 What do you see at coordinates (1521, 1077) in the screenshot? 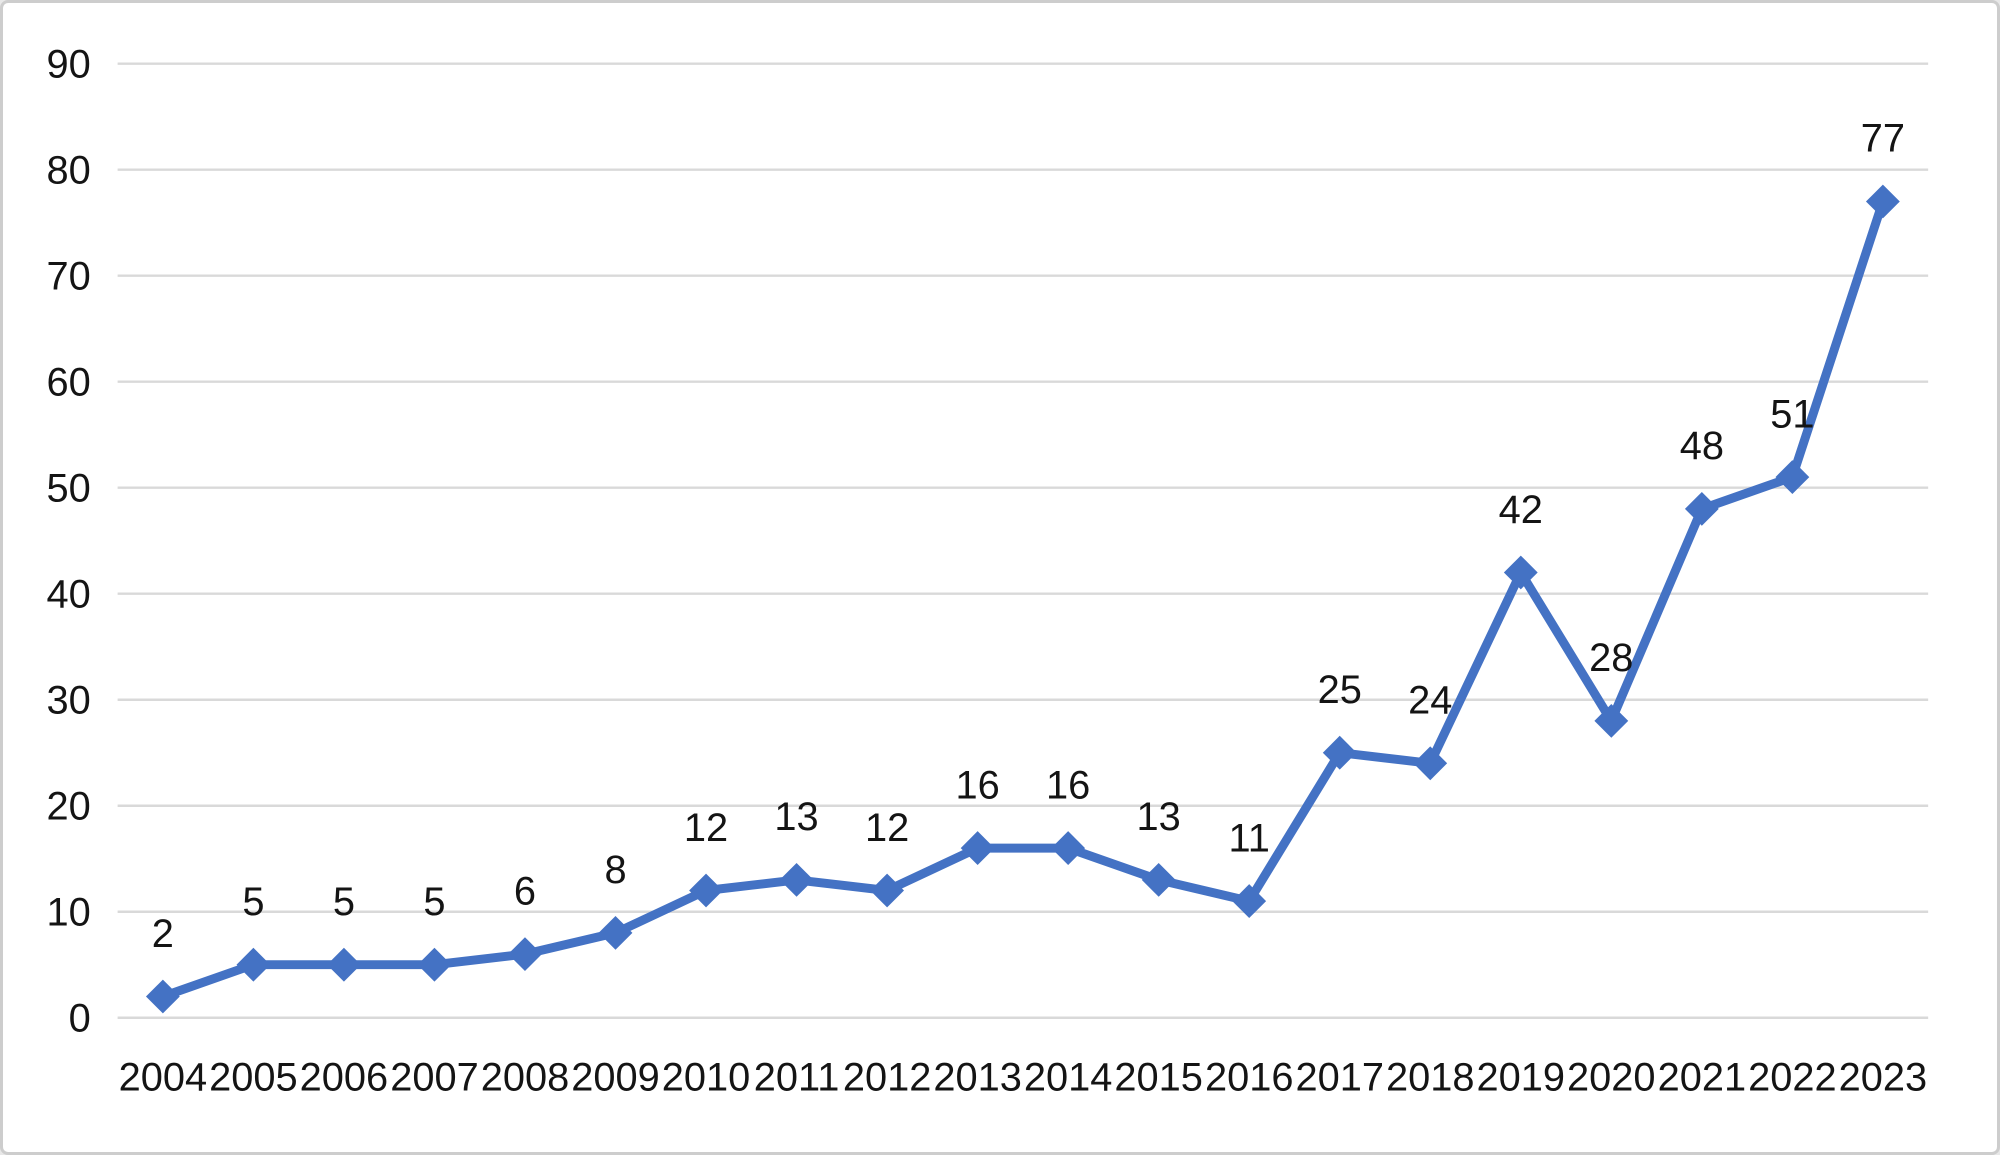
I see `x-tick-label: 2019` at bounding box center [1521, 1077].